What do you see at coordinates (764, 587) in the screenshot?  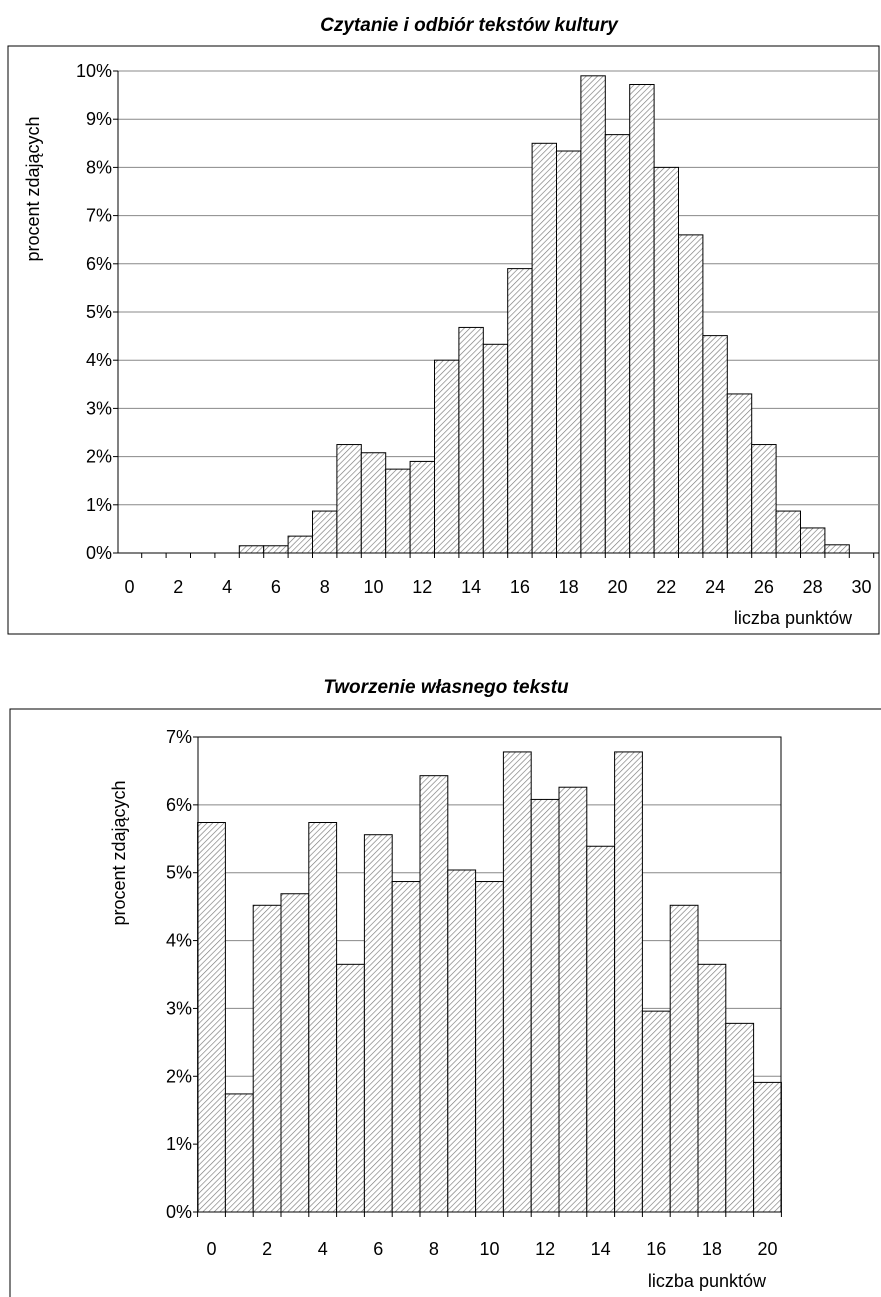 I see `x-tick-label: 26` at bounding box center [764, 587].